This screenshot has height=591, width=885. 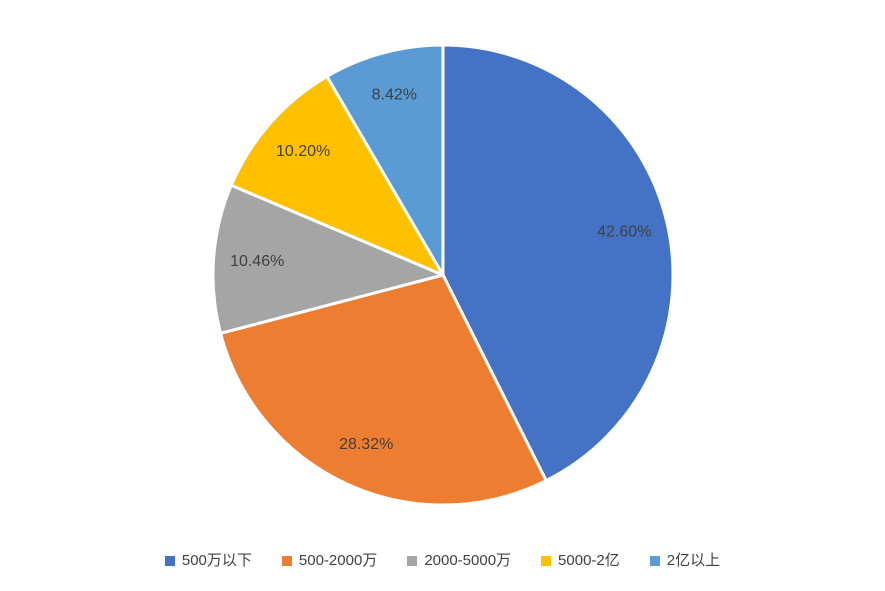 I want to click on slice-data-label-4: 8.42%, so click(x=394, y=94).